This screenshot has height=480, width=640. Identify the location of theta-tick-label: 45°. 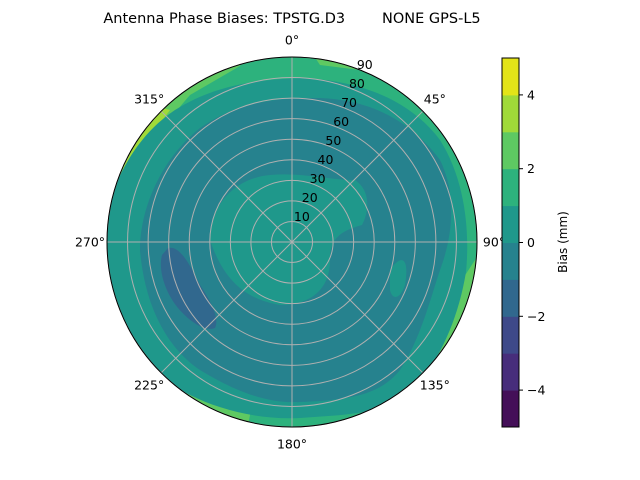
(435, 99).